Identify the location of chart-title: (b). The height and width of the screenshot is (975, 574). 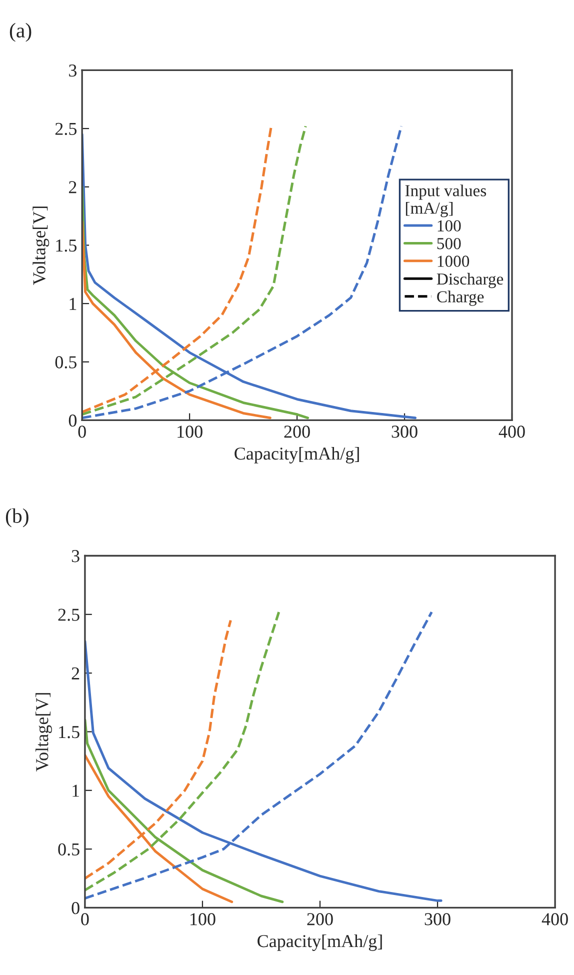
(17, 518).